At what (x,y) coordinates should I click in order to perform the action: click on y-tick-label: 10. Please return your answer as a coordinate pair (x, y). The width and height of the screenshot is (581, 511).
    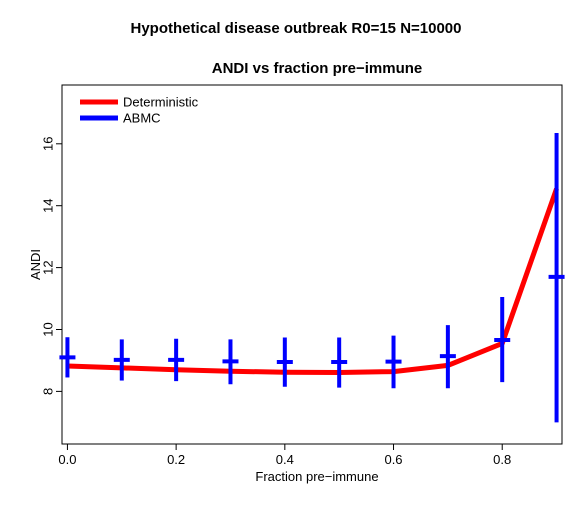
    Looking at the image, I should click on (48, 329).